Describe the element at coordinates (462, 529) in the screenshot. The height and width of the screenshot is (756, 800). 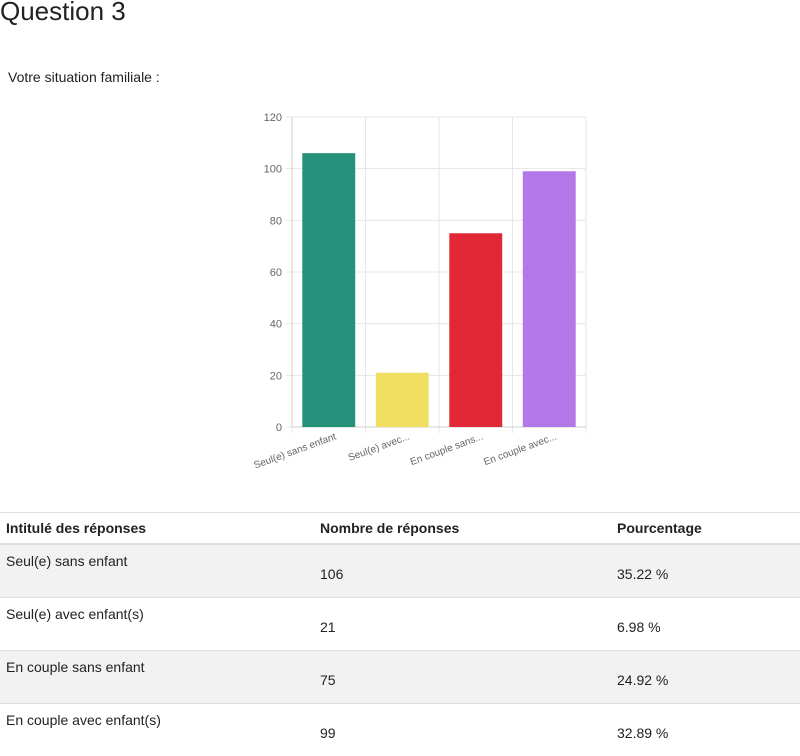
I see `header-count: Nombre de réponses` at that location.